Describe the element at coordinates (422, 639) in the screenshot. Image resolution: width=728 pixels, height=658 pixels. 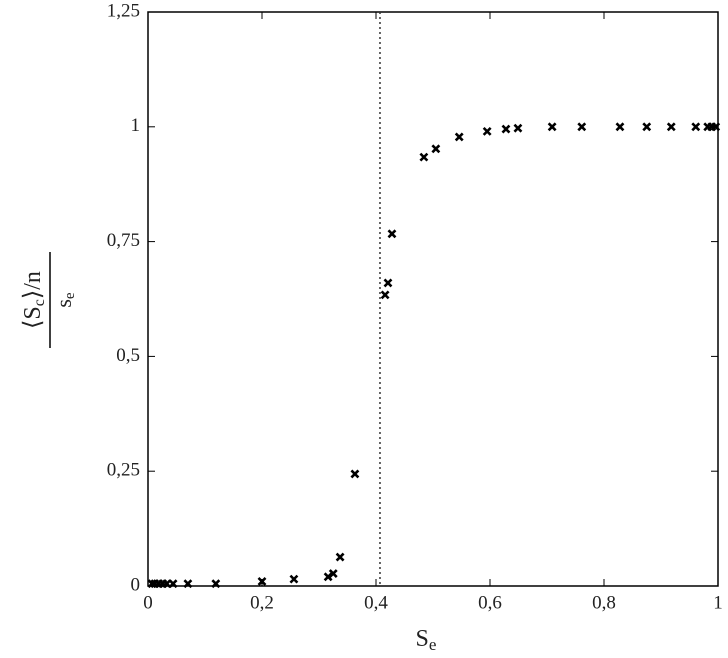
I see `x-label-base: S` at that location.